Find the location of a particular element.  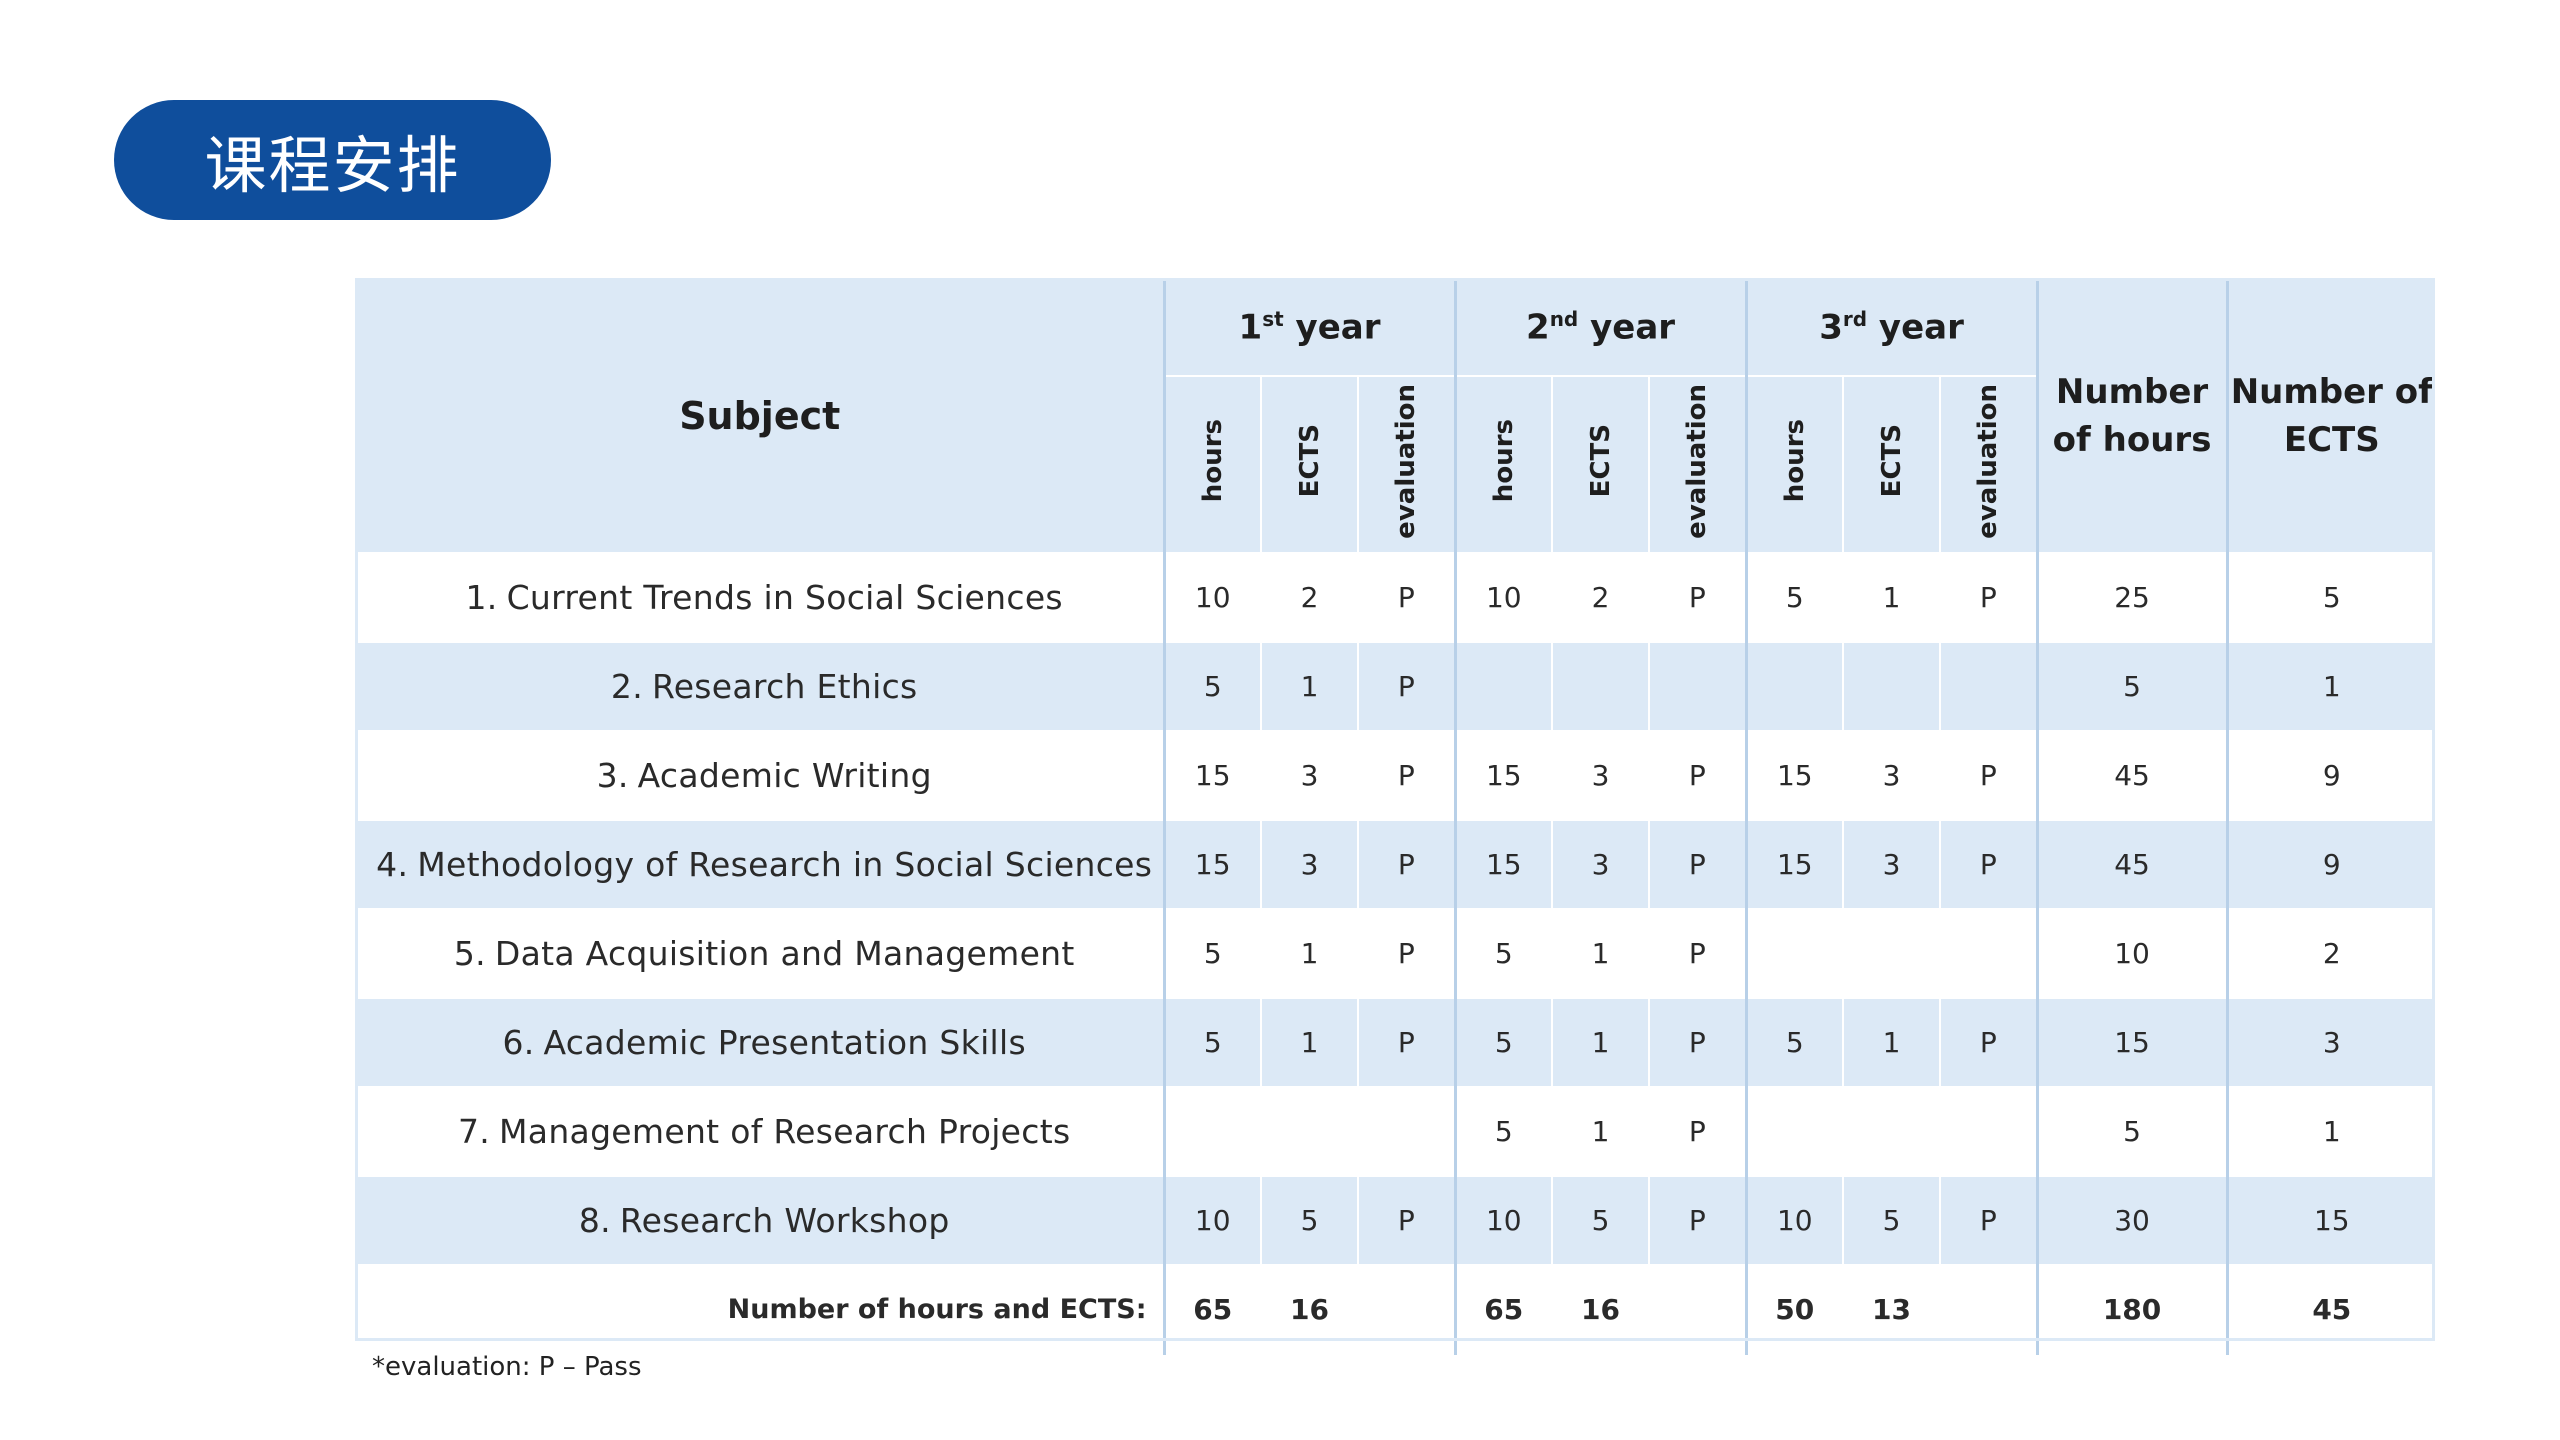

total-hours-cell: 5 is located at coordinates (2132, 686).